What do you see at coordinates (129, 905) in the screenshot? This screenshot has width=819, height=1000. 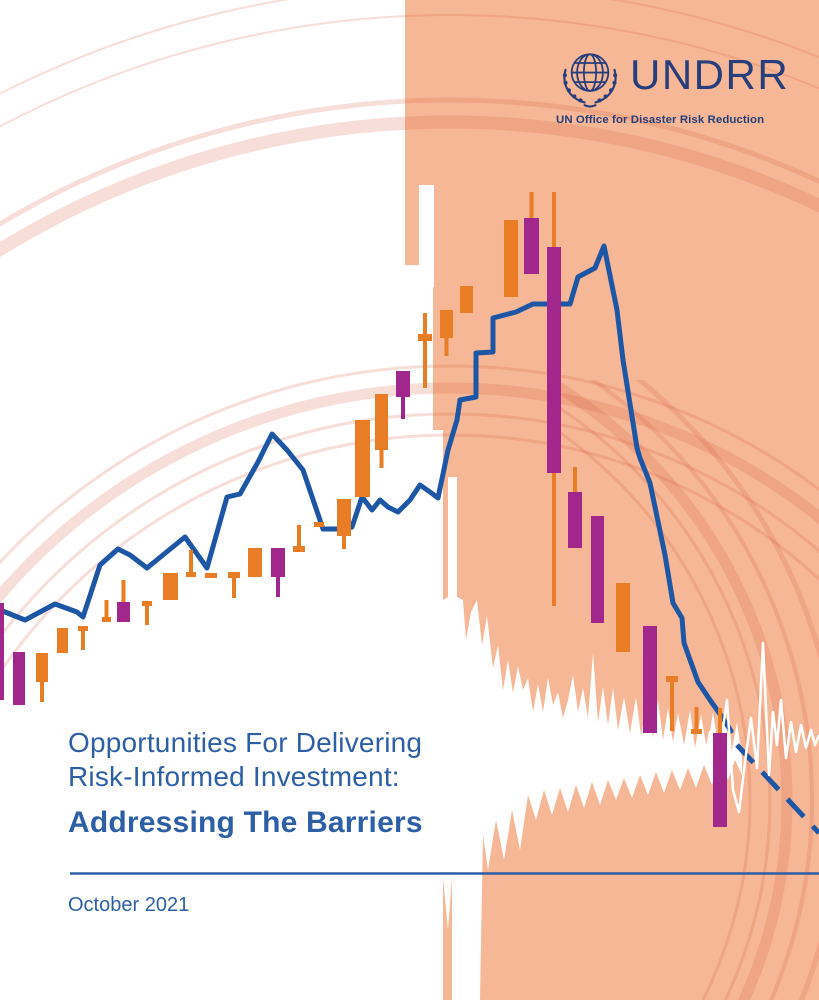 I see `publication-date: October 2021` at bounding box center [129, 905].